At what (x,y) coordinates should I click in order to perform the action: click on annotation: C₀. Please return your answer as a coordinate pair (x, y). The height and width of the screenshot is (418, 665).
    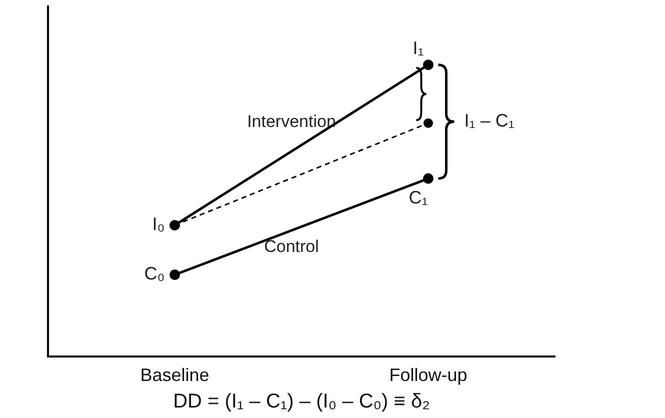
    Looking at the image, I should click on (154, 274).